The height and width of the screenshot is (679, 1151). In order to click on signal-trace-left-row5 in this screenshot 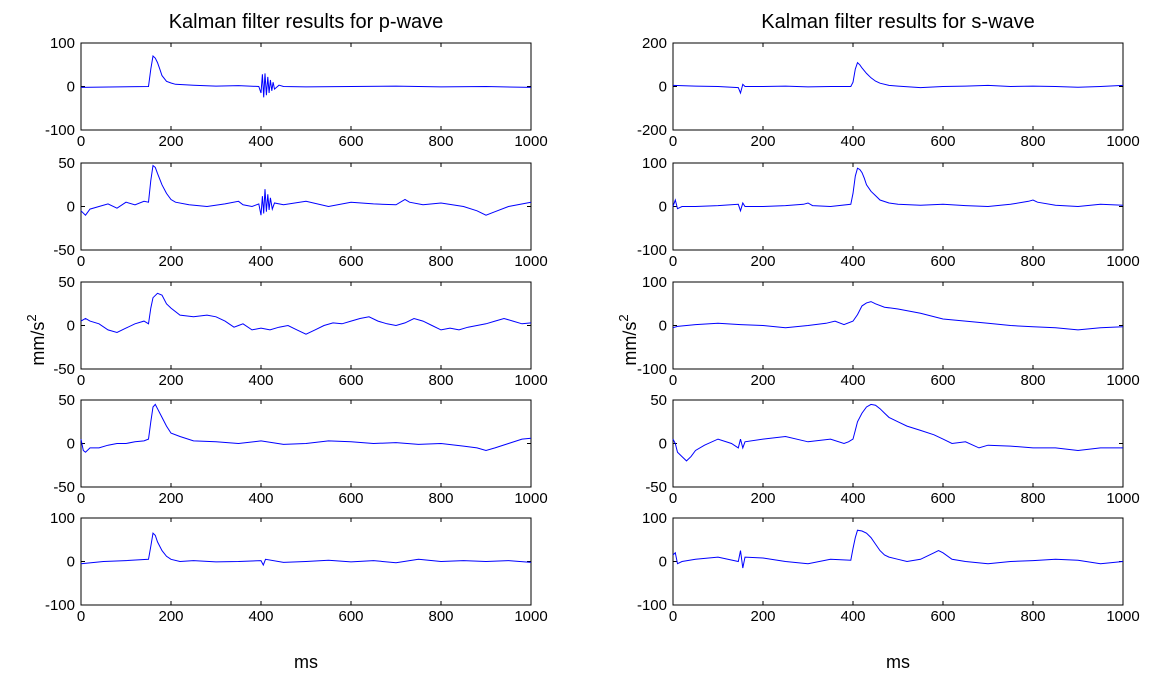, I will do `click(306, 549)`.